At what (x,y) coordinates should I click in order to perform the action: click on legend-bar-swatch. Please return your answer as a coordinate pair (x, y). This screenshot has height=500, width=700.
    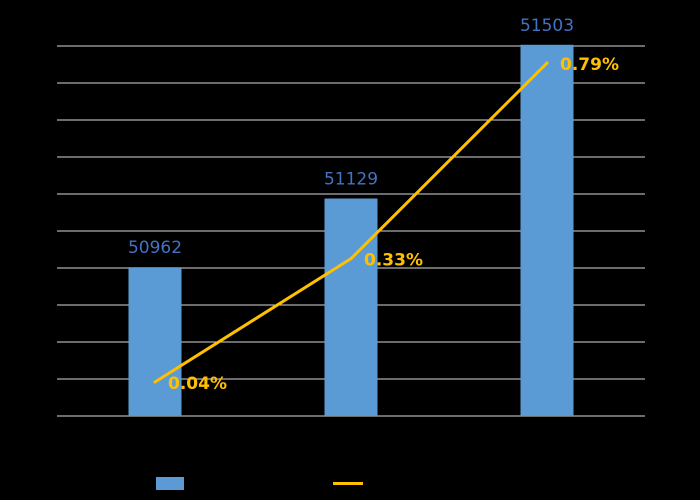
    Looking at the image, I should click on (170, 483).